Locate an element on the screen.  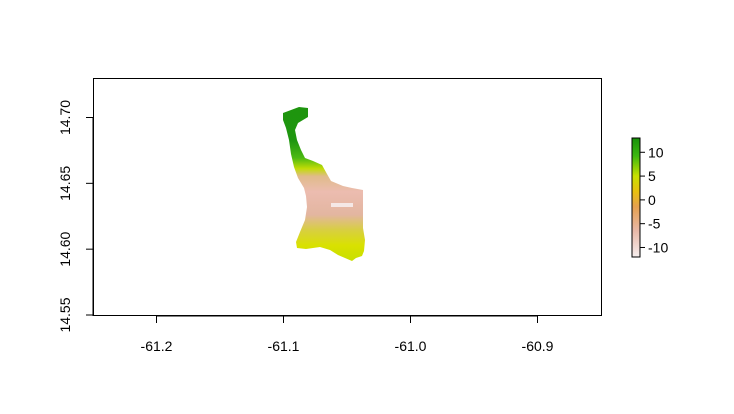
colorbar-tick-label: 10 is located at coordinates (656, 152).